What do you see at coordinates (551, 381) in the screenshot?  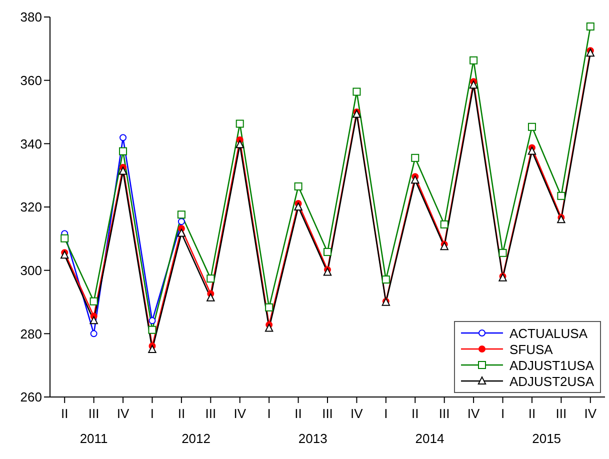 I see `legend-label: ADJUST2USA` at bounding box center [551, 381].